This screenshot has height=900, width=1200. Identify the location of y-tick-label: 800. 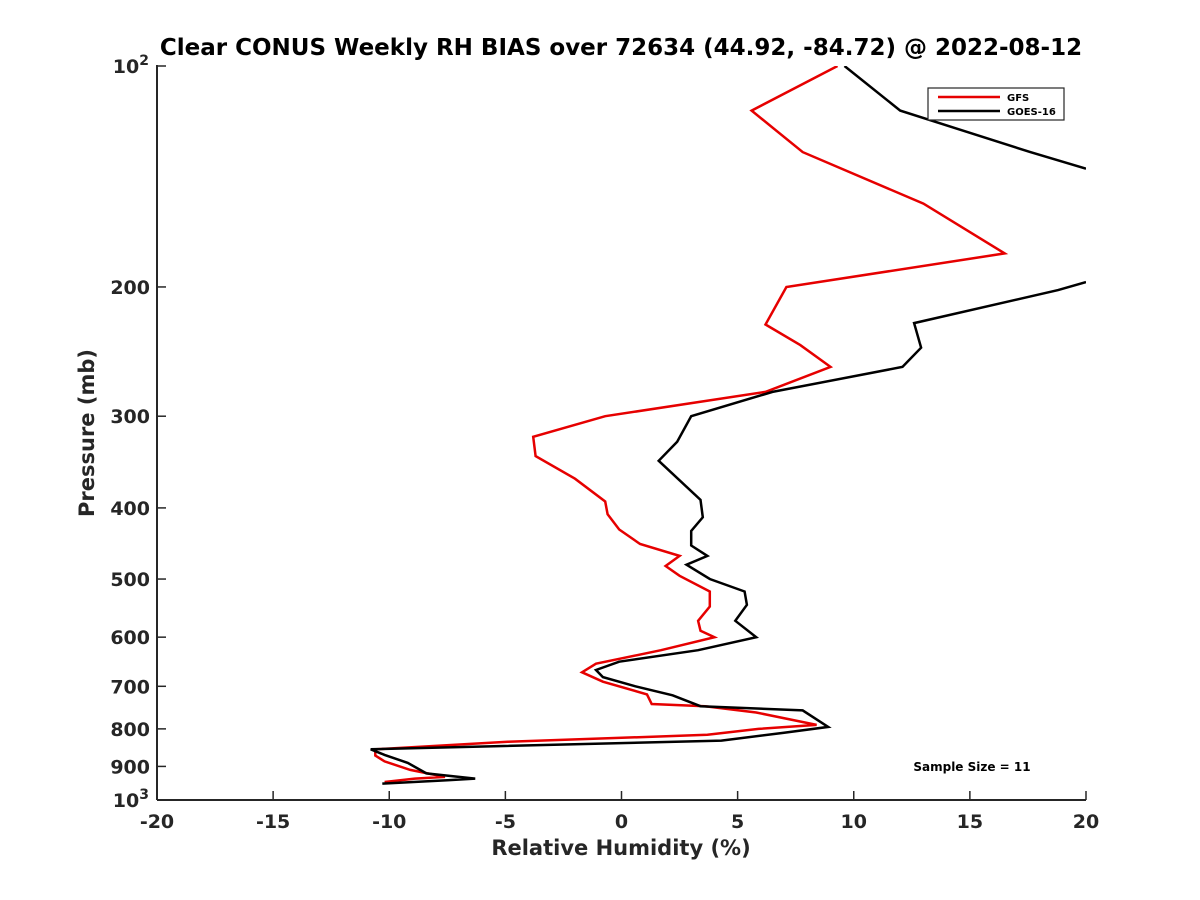
(130, 730).